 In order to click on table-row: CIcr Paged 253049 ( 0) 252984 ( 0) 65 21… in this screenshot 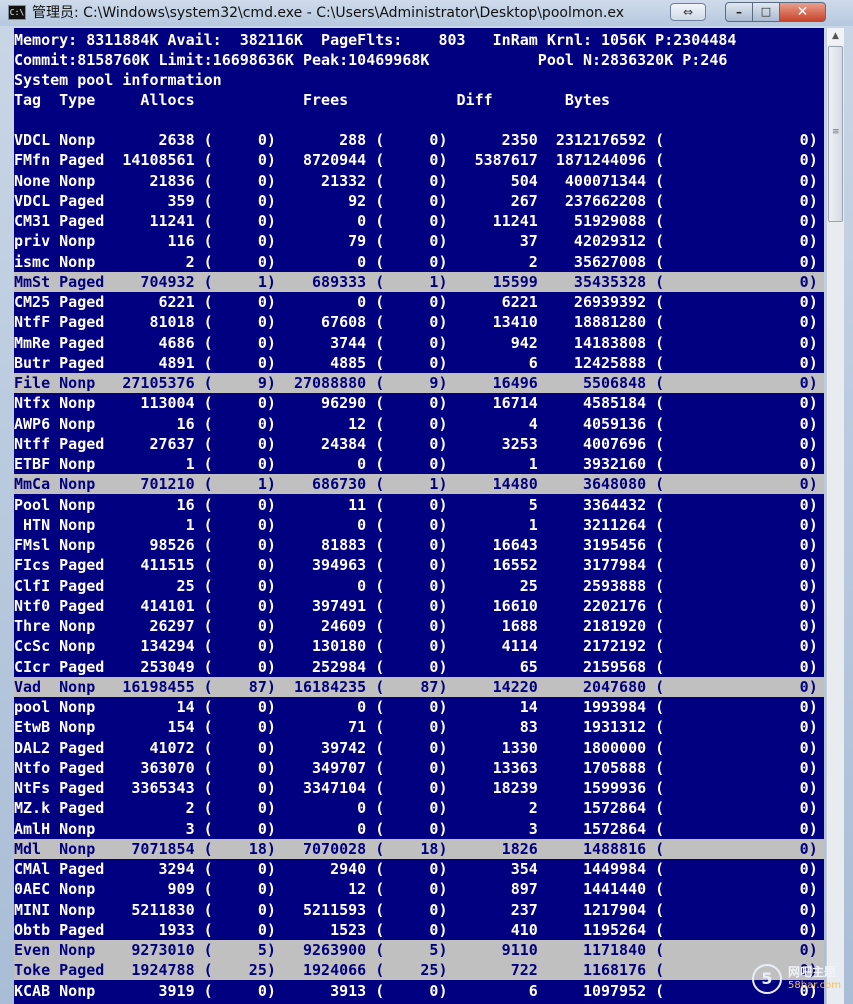, I will do `click(416, 666)`.